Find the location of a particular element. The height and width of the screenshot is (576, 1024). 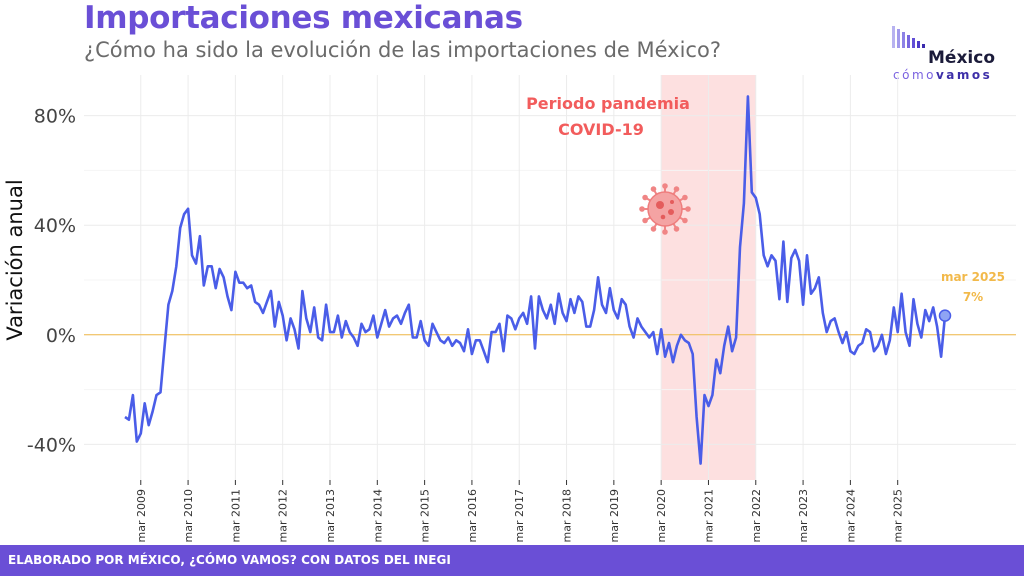

logo-sub-light: cómo is located at coordinates (914, 75).